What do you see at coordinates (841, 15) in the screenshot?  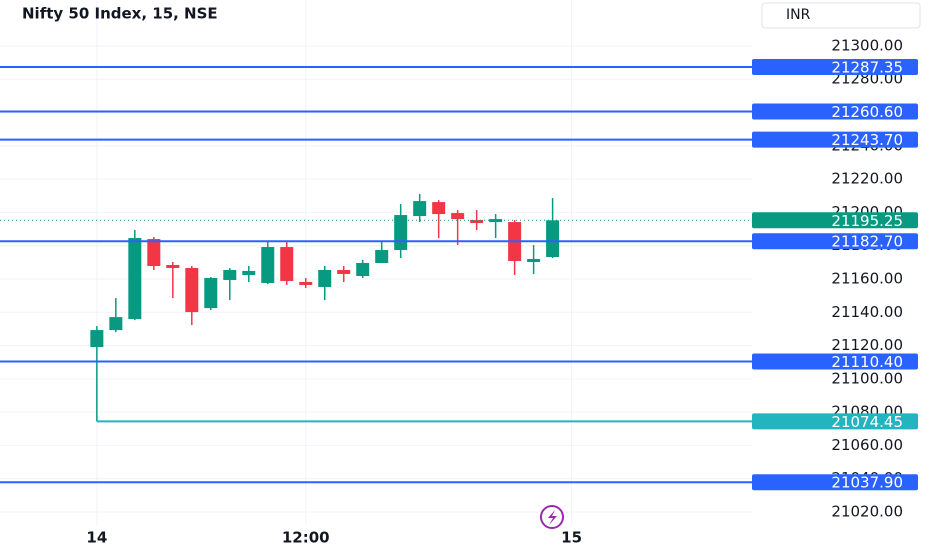 I see `currency-box` at bounding box center [841, 15].